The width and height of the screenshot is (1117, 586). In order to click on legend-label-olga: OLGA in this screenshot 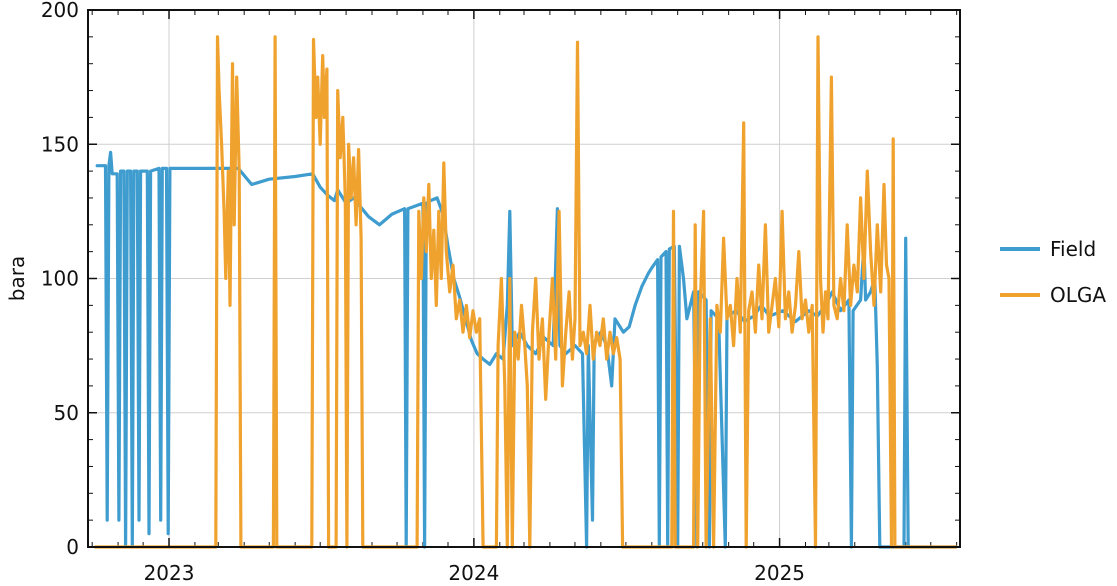, I will do `click(1078, 295)`.